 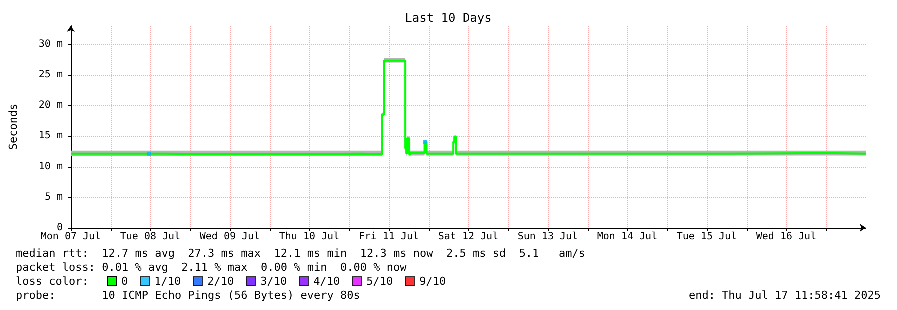 I want to click on legend-title: loss color:, so click(x=52, y=281).